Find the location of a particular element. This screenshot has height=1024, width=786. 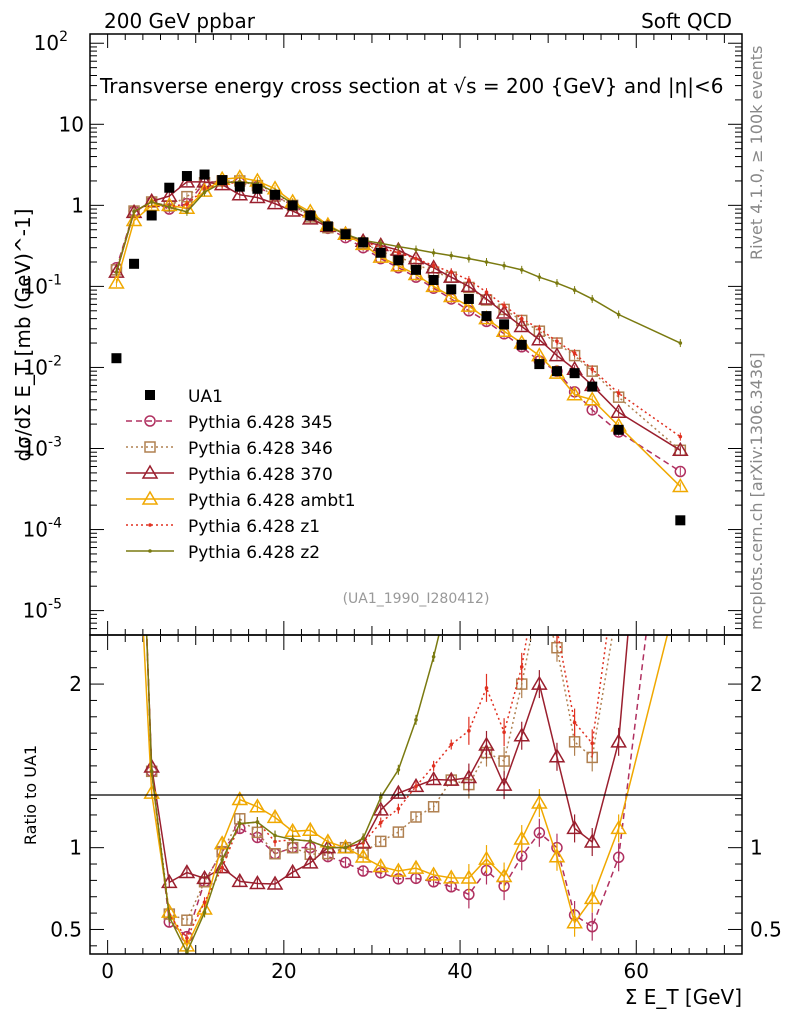

legend-label: Pythia 6.428 ambt1 is located at coordinates (272, 501).